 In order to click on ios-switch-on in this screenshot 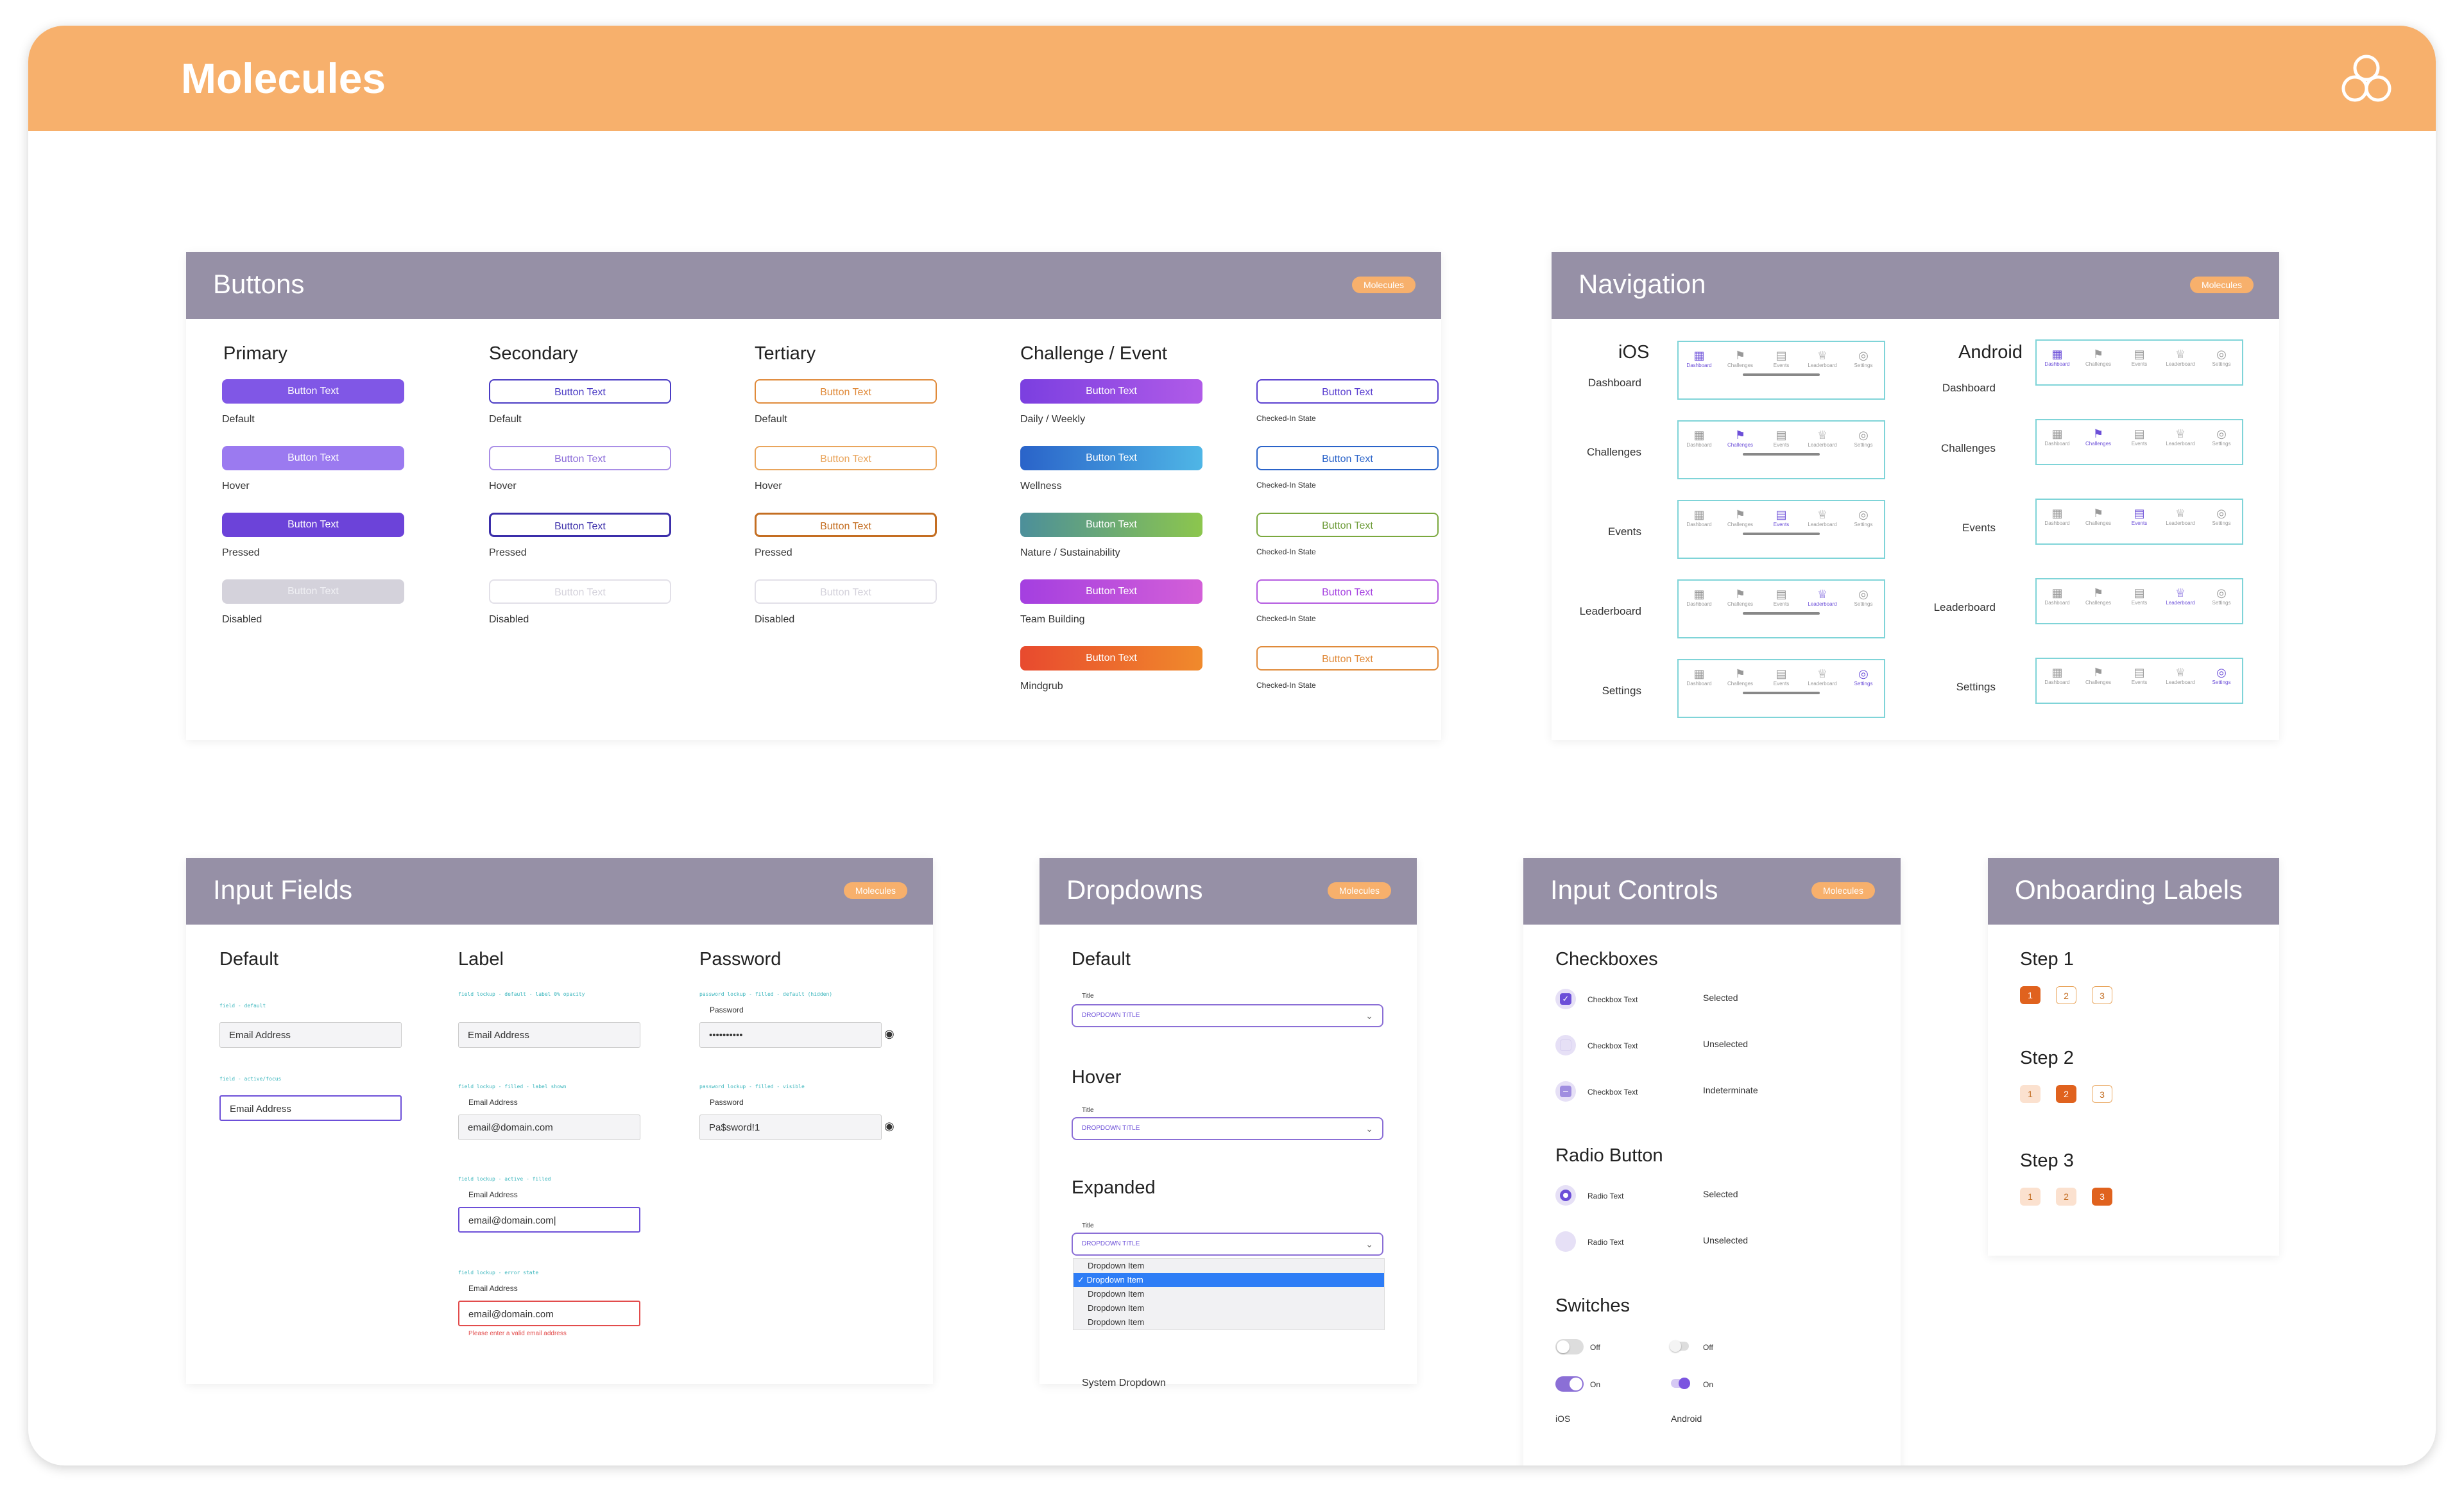, I will do `click(1570, 1384)`.